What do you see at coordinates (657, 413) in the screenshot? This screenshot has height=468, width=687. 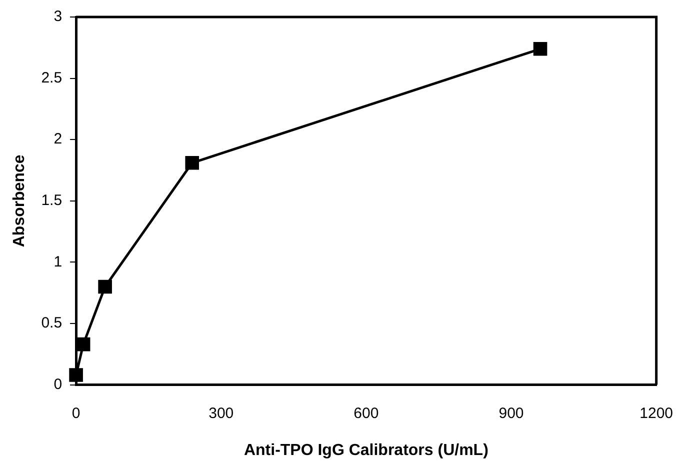 I see `x-tick-label: 1200` at bounding box center [657, 413].